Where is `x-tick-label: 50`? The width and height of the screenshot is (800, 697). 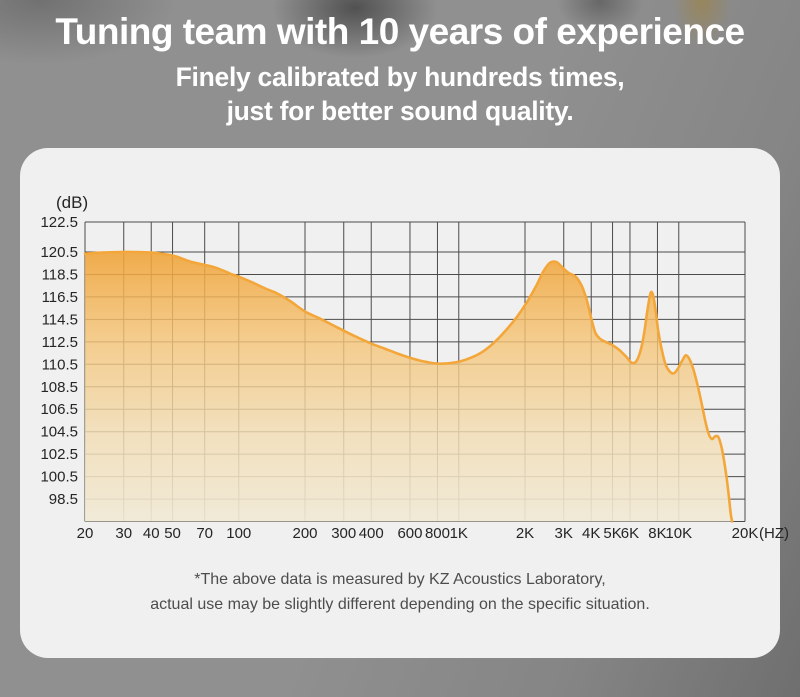
x-tick-label: 50 is located at coordinates (172, 533).